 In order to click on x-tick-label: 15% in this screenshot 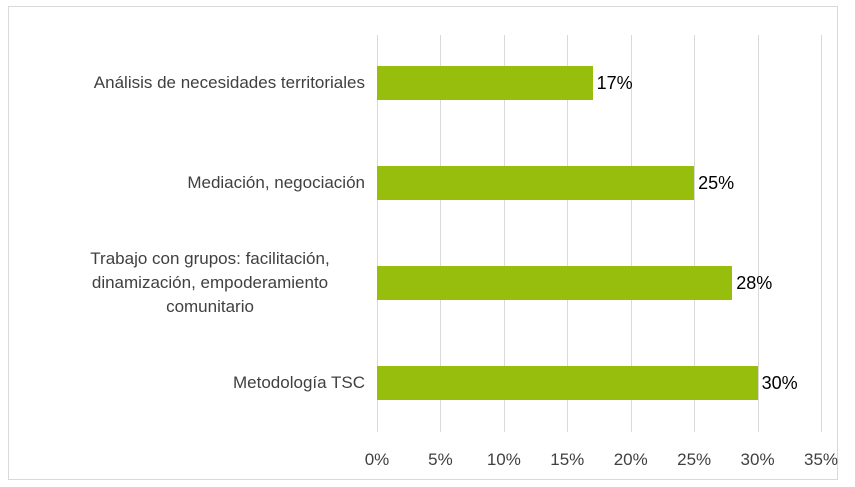, I will do `click(567, 459)`.